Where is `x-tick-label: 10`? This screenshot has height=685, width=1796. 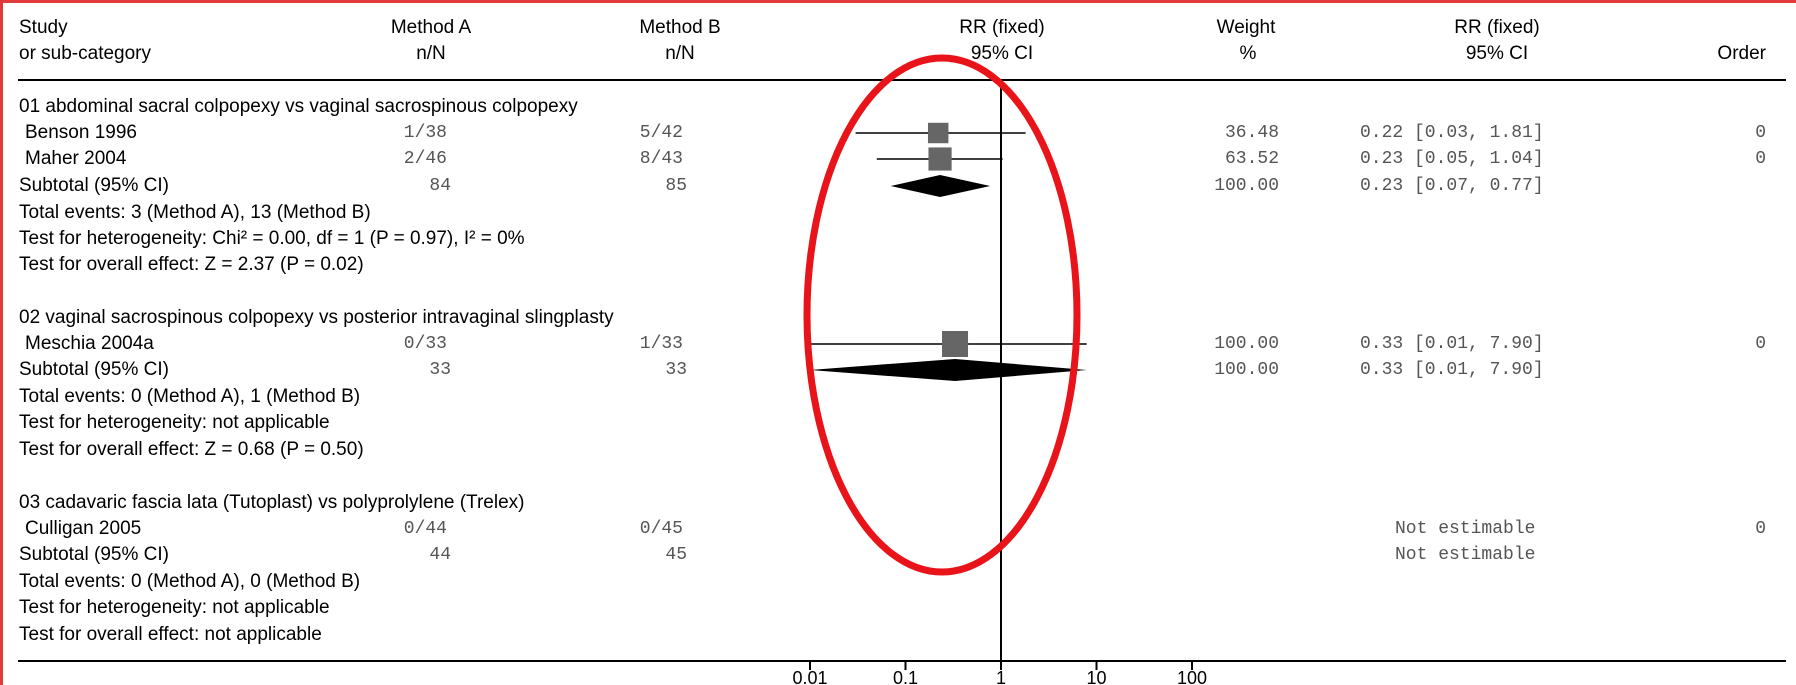
x-tick-label: 10 is located at coordinates (1096, 676).